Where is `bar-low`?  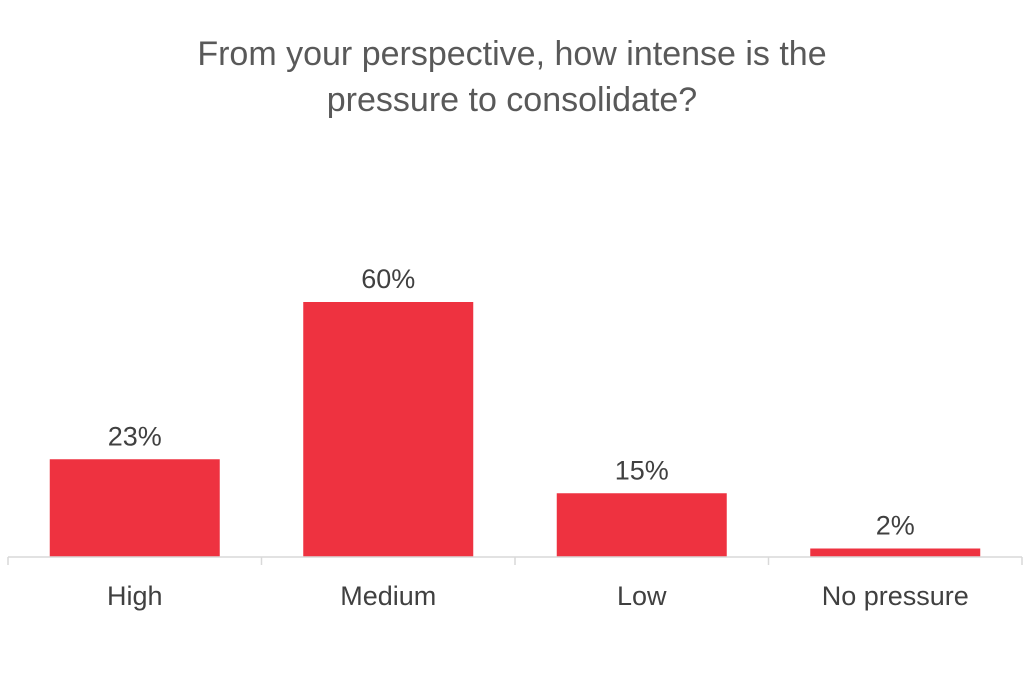 bar-low is located at coordinates (641, 525).